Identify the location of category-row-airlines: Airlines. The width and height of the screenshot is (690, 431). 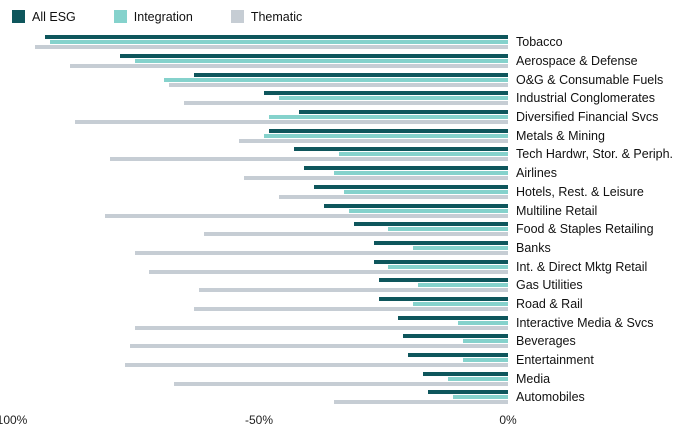
(347, 173).